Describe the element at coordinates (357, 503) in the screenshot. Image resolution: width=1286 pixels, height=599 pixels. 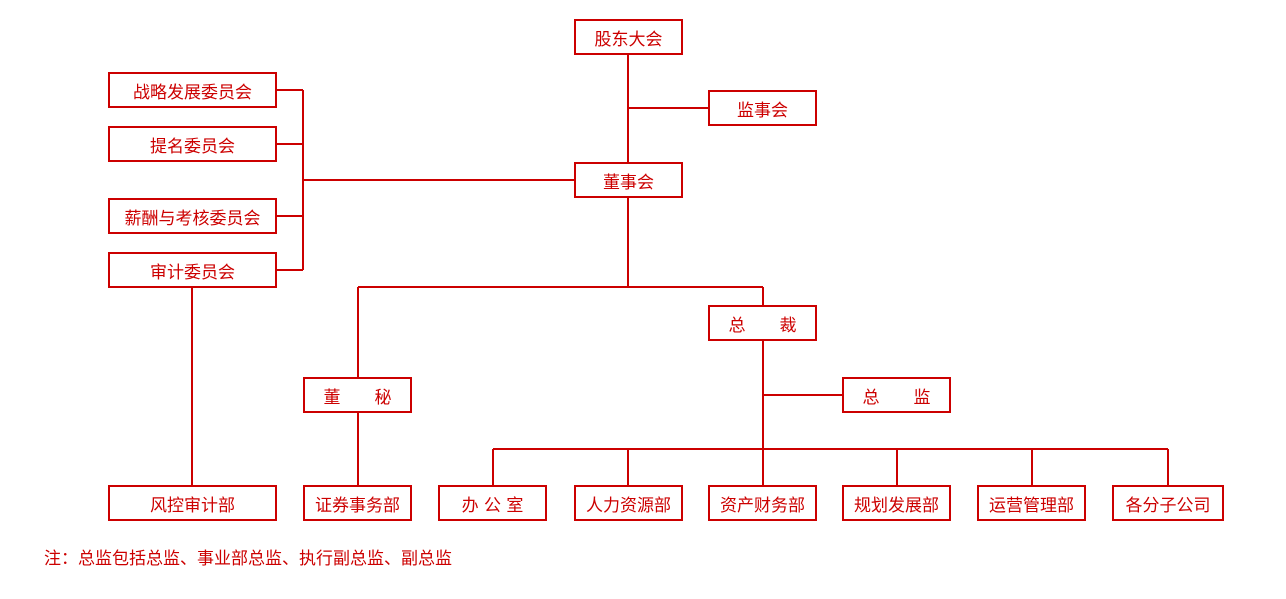
I see `node-securities: 证券事务部` at that location.